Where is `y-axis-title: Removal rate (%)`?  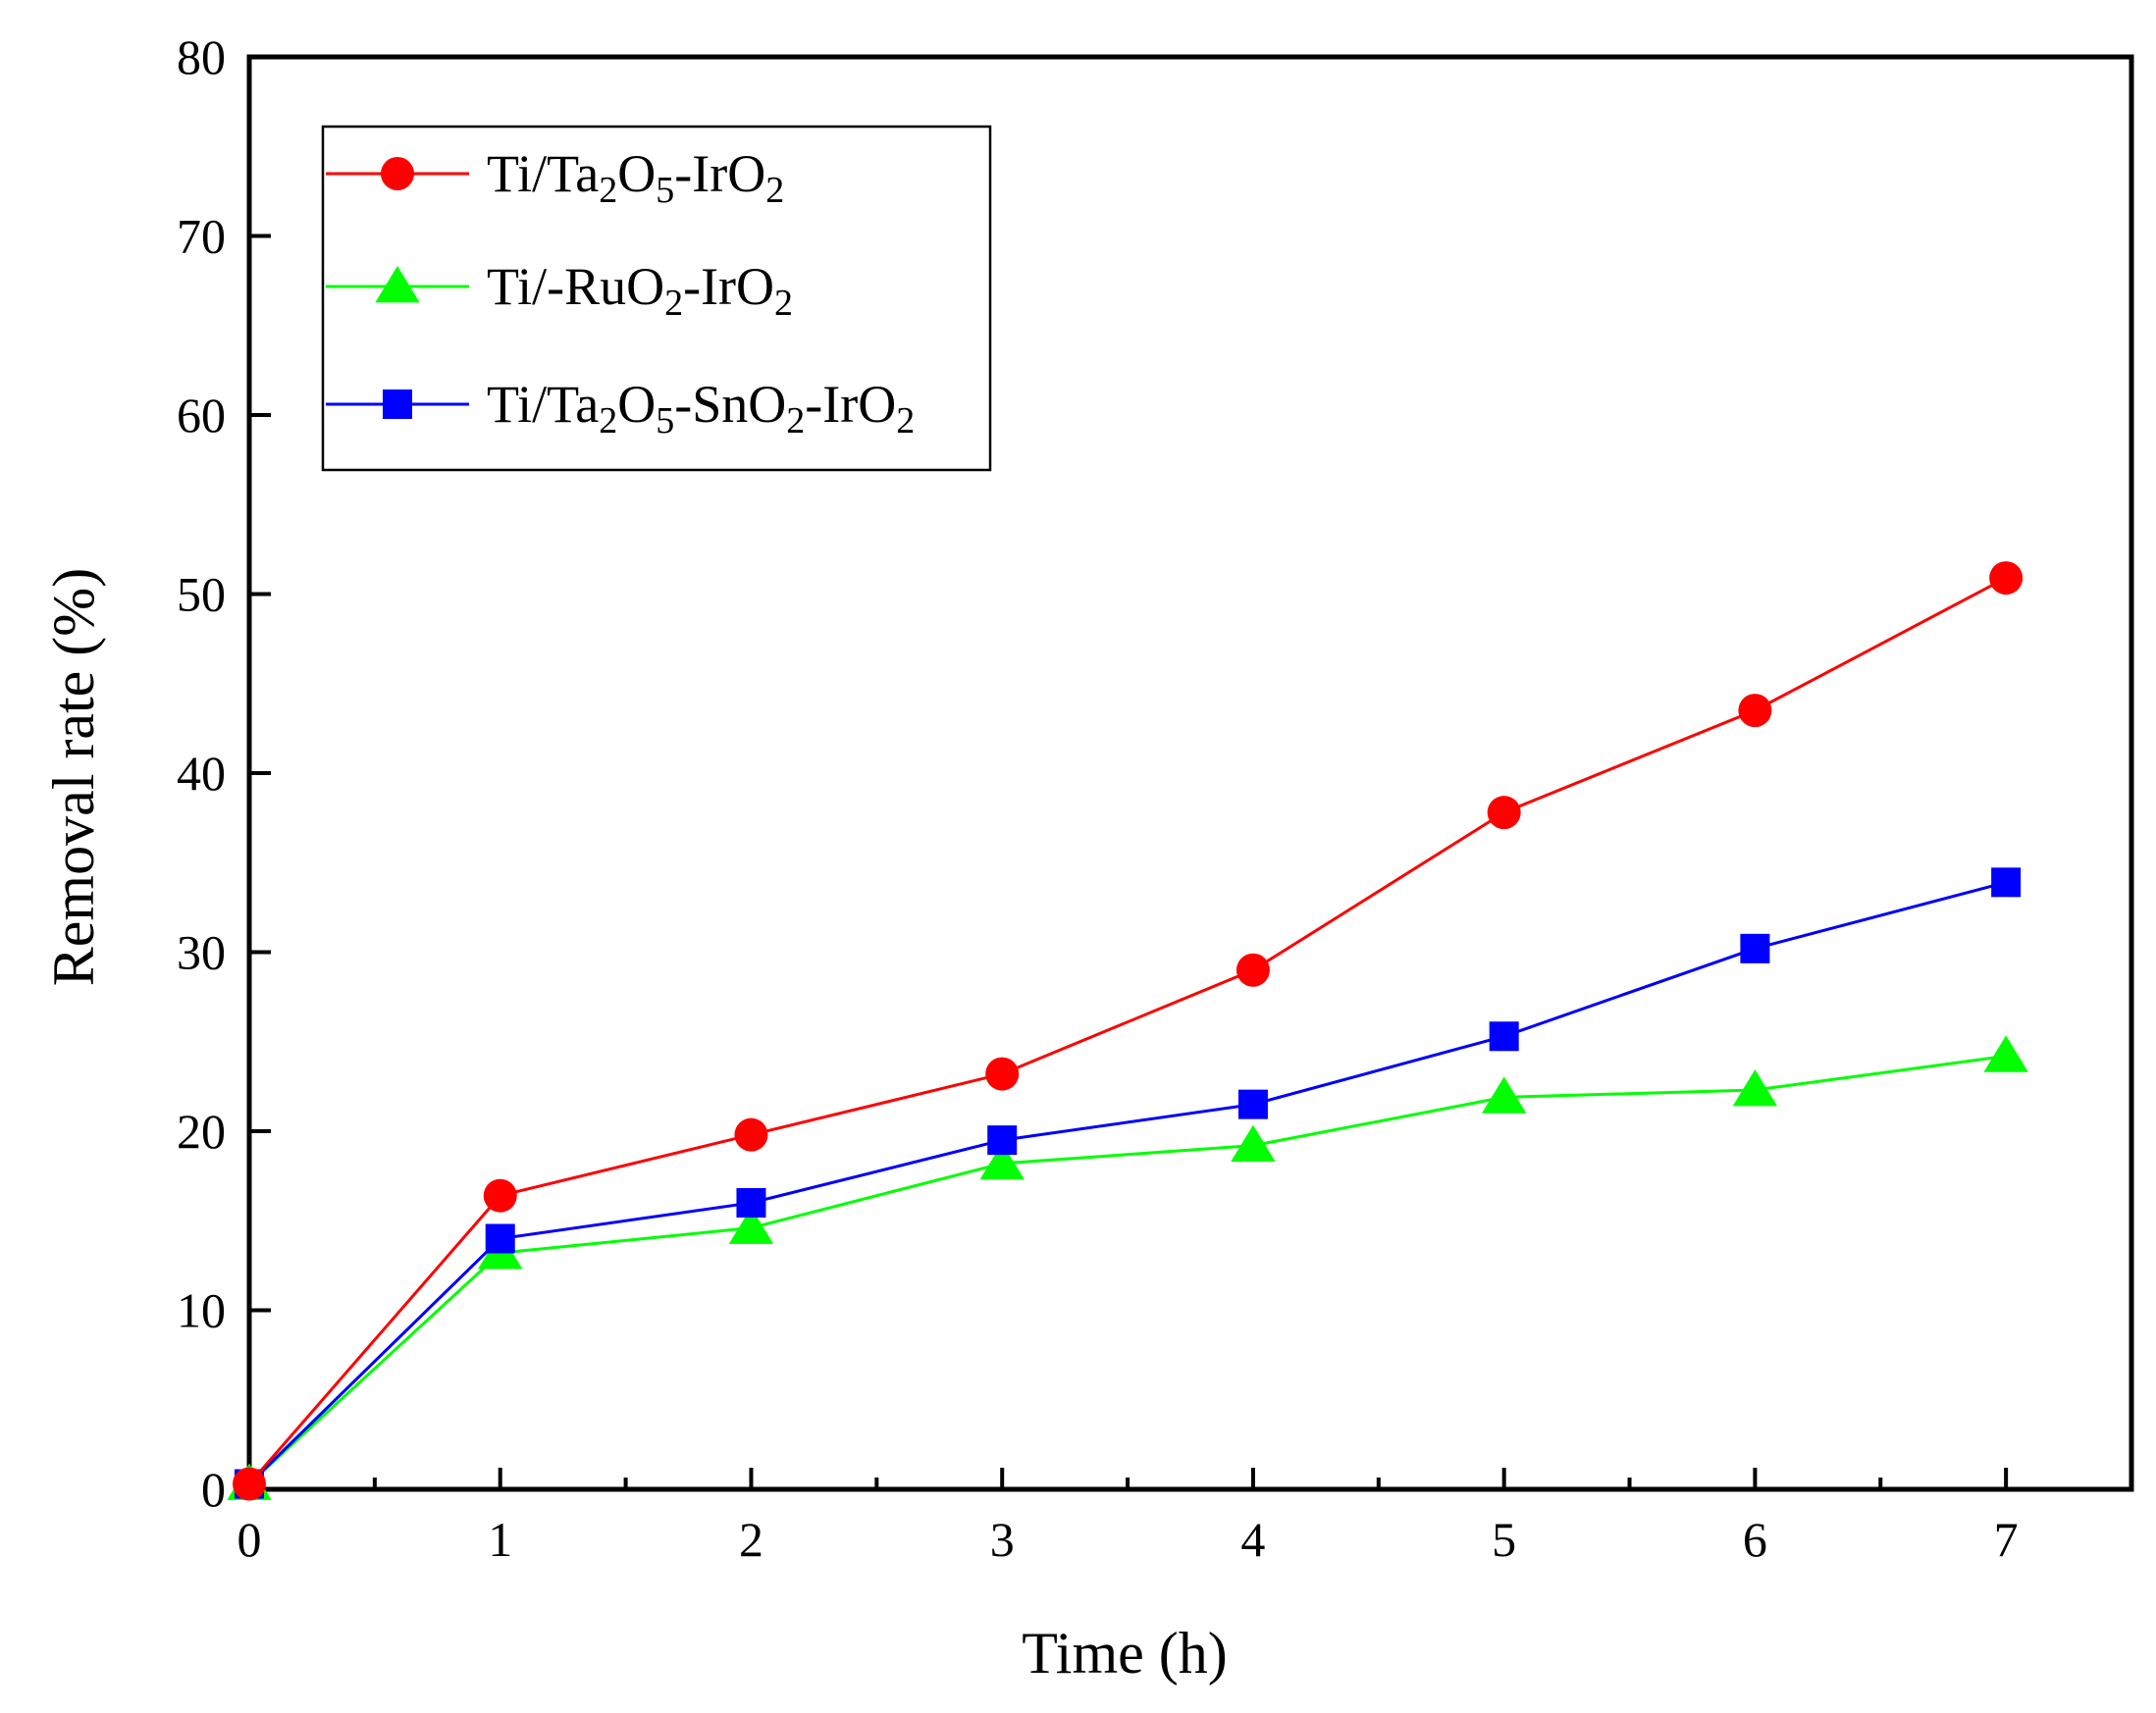 y-axis-title: Removal rate (%) is located at coordinates (73, 777).